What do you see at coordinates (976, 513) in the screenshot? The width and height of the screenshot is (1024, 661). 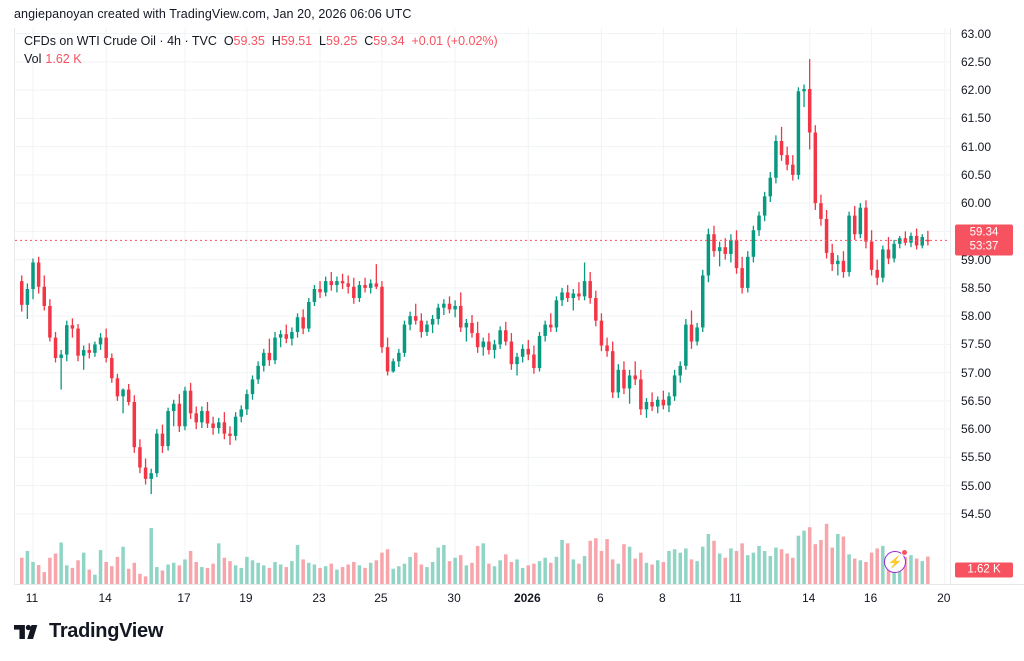 I see `price-tick-label: 54.50` at bounding box center [976, 513].